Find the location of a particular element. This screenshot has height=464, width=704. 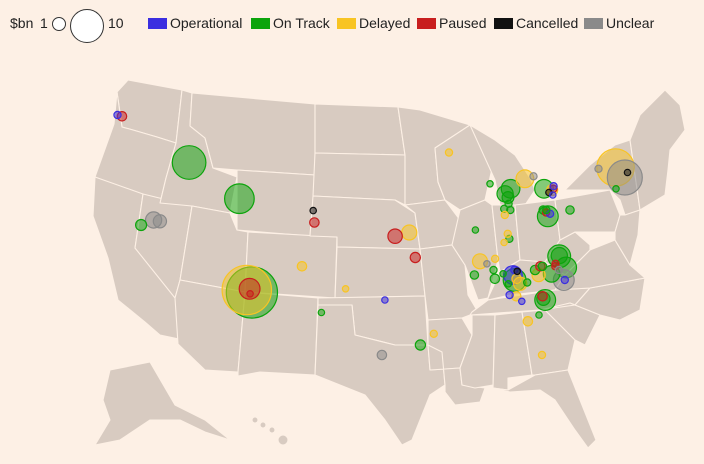

legend-delayed: Delayed is located at coordinates (373, 23).